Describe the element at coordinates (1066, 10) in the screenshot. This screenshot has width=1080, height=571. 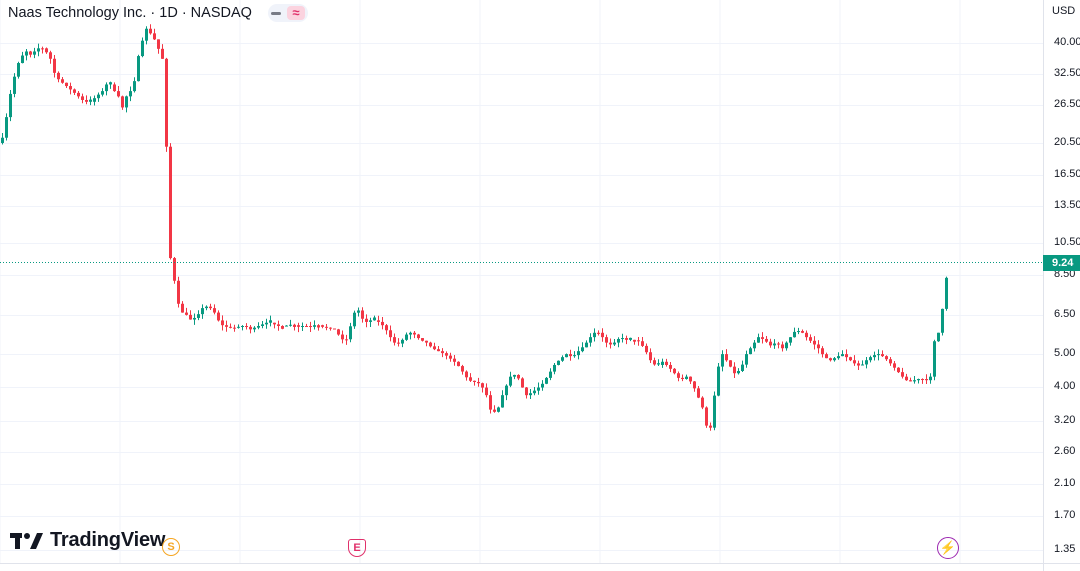
I see `currency-selector: USD ⌄` at that location.